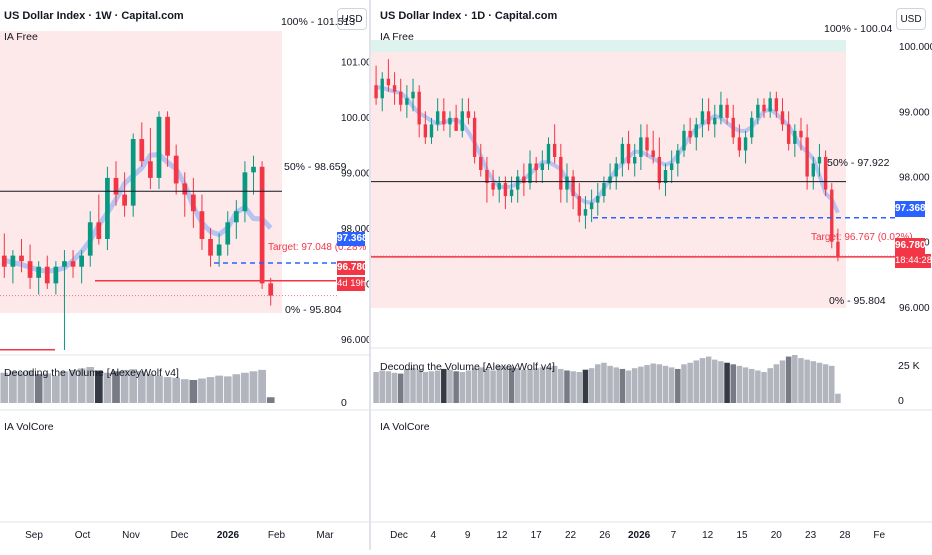 The image size is (932, 555). I want to click on weekly-candles, so click(137, 230).